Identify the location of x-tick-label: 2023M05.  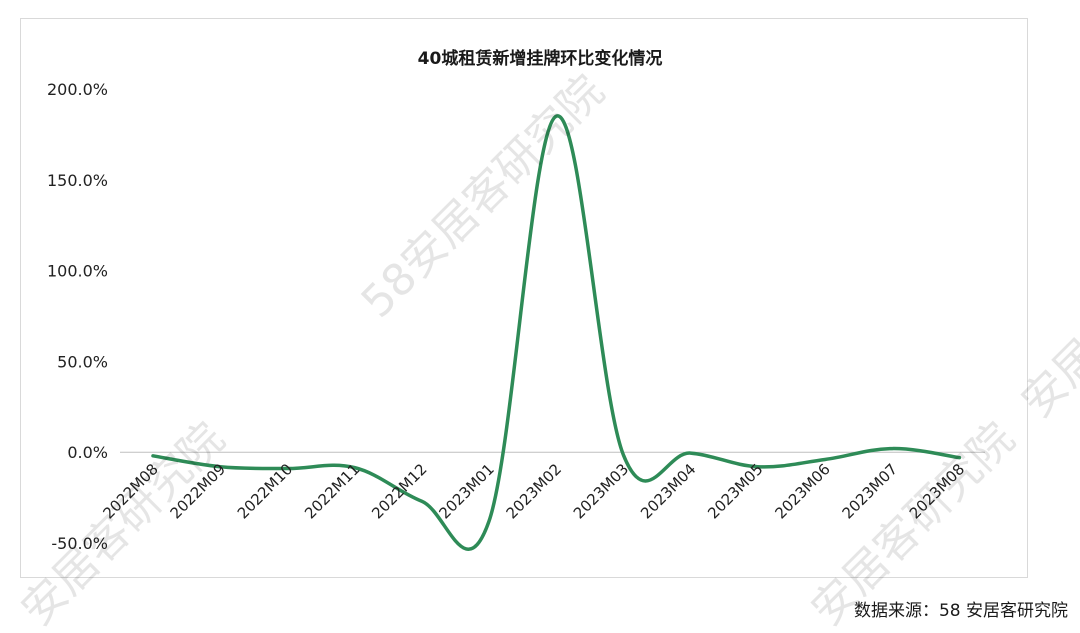
(735, 491).